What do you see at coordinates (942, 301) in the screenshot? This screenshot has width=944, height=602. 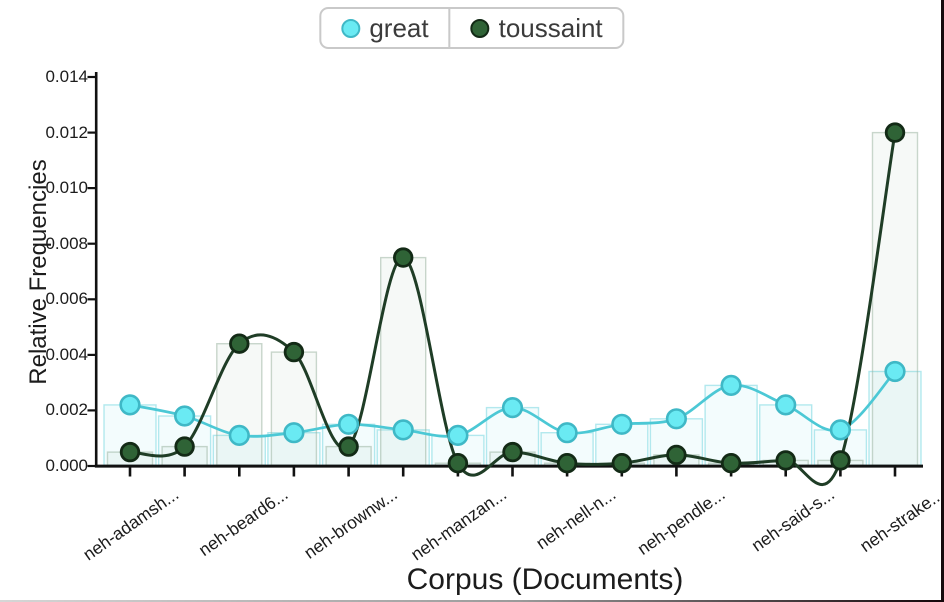 I see `panel-right-border` at bounding box center [942, 301].